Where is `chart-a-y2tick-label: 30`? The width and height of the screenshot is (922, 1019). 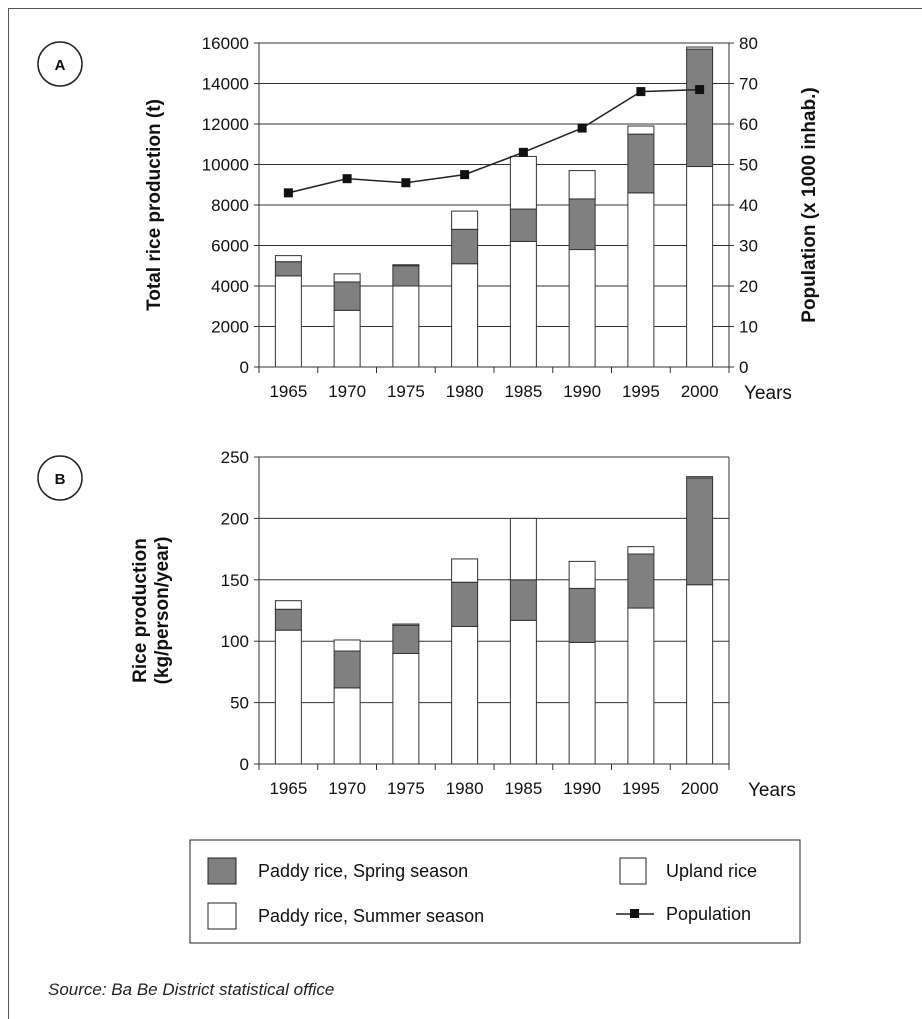
chart-a-y2tick-label: 30 is located at coordinates (748, 246).